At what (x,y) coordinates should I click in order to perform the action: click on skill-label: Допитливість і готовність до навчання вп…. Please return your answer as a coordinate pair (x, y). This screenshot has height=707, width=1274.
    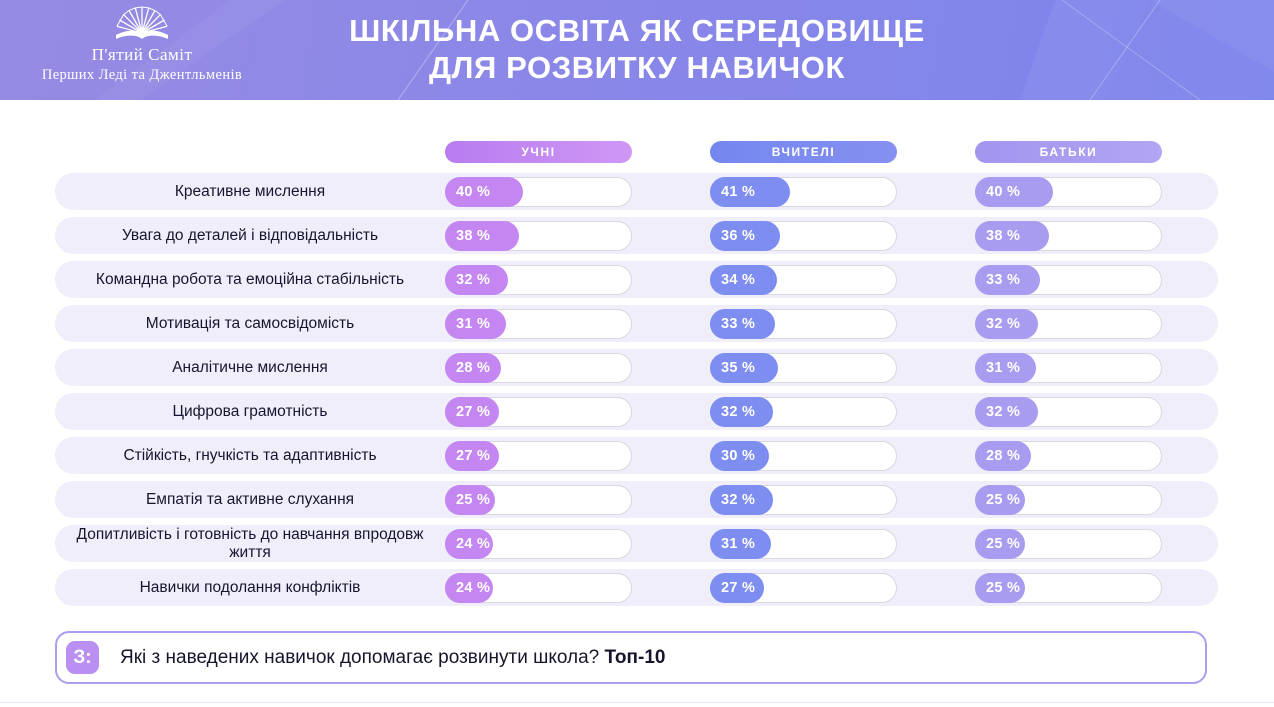
    Looking at the image, I should click on (250, 543).